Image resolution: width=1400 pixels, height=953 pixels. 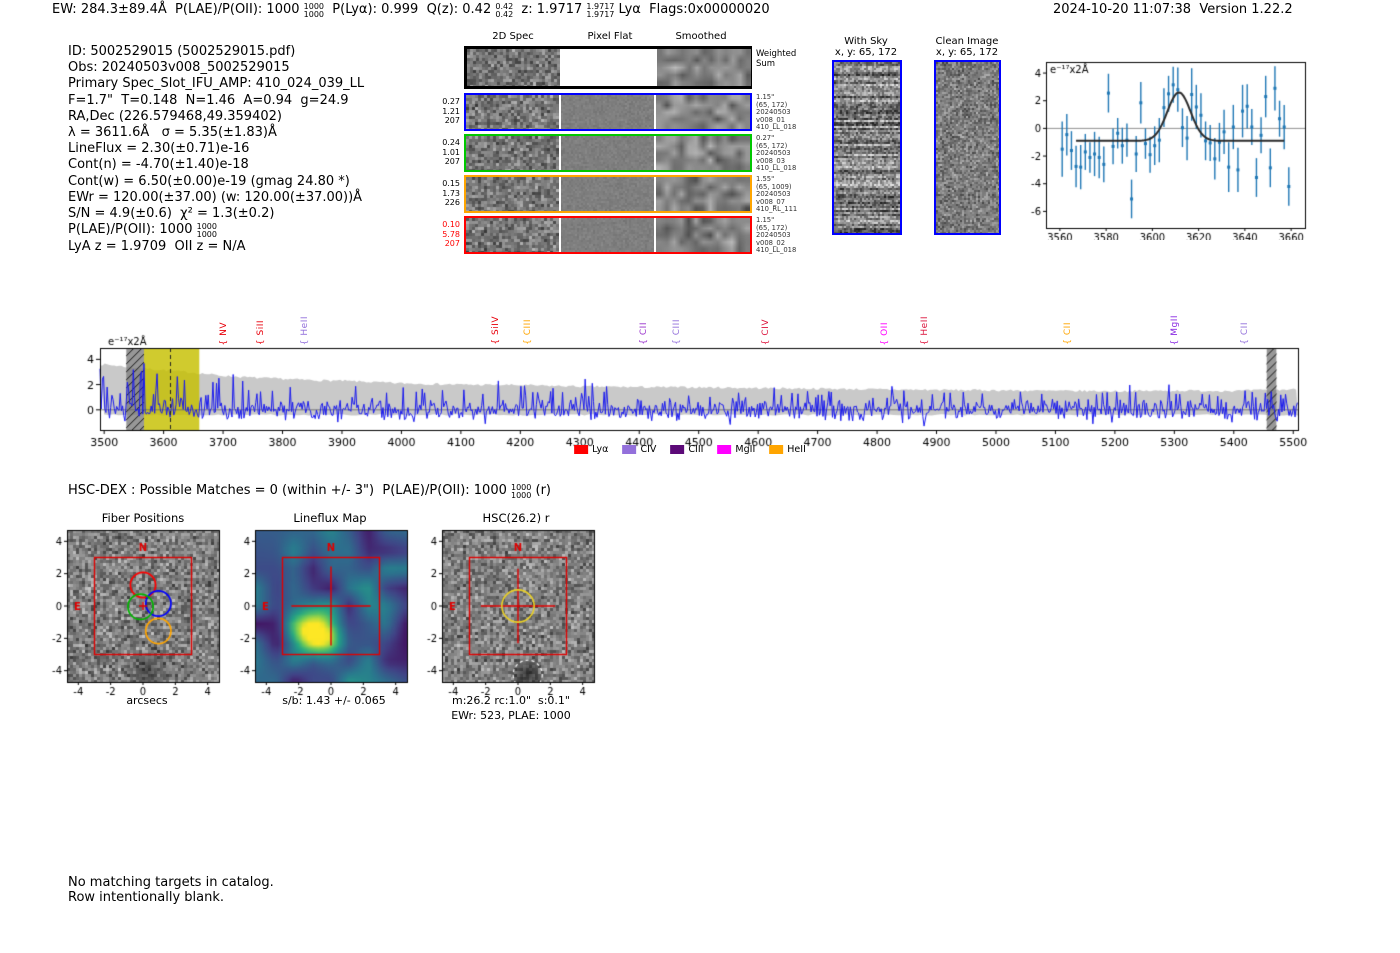 I want to click on text-segment: (r), so click(x=541, y=490).